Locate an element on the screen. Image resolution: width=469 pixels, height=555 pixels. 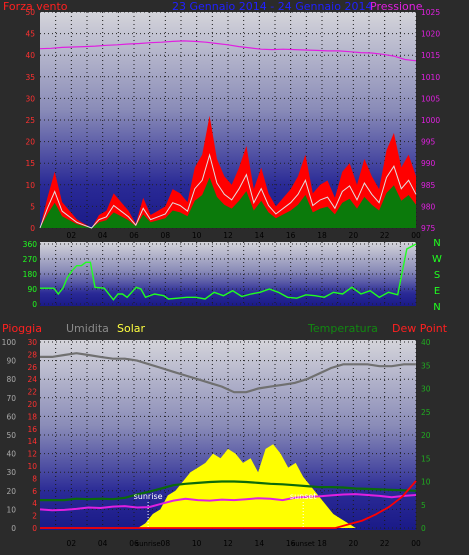
y-tick-label: 80 is located at coordinates (11, 379).